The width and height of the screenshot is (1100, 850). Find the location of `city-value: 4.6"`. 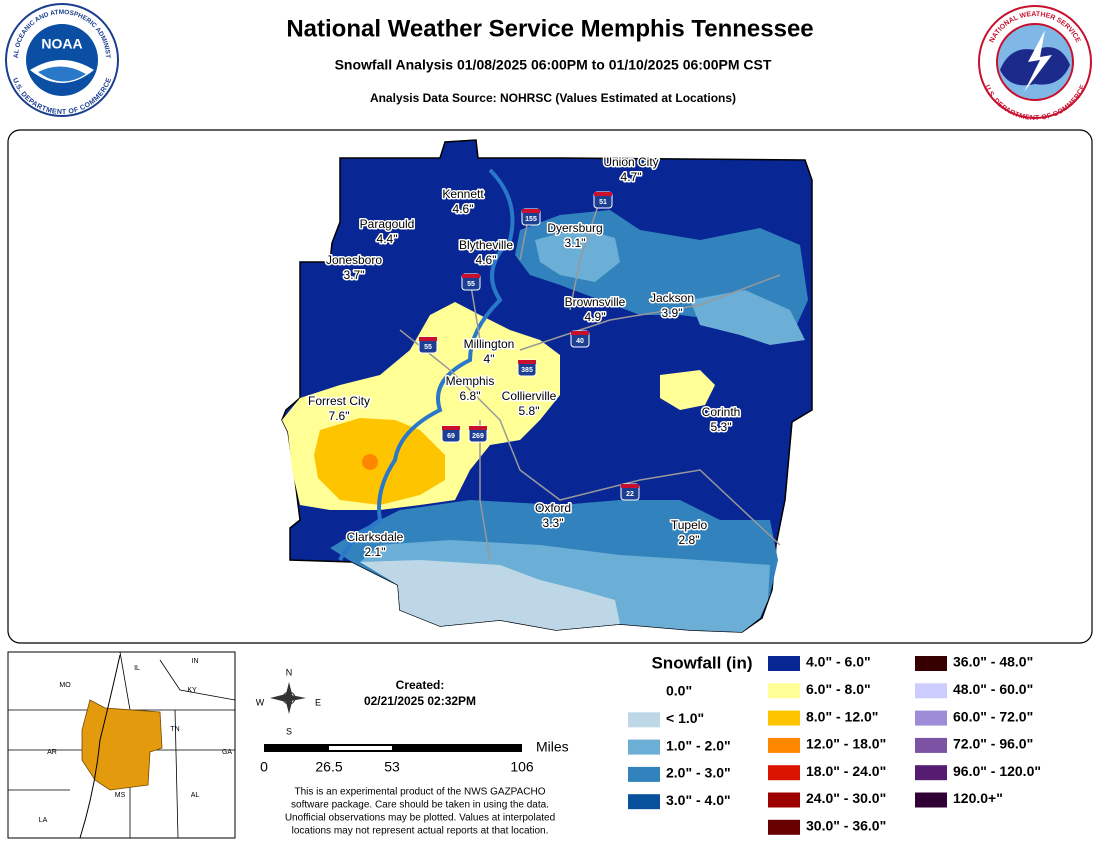

city-value: 4.6" is located at coordinates (486, 260).